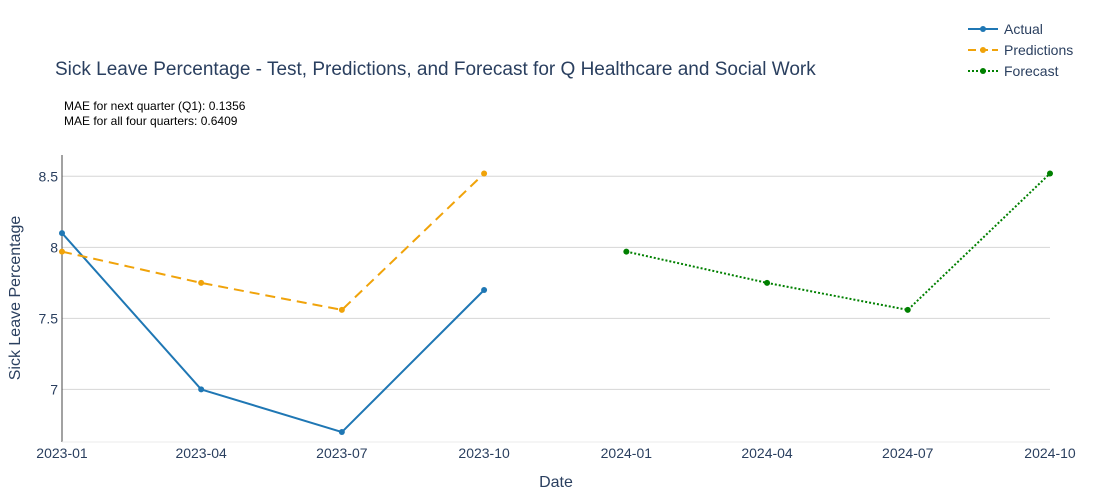 The image size is (1100, 500). Describe the element at coordinates (15, 298) in the screenshot. I see `y-axis-title: Sick Leave Percentage` at that location.